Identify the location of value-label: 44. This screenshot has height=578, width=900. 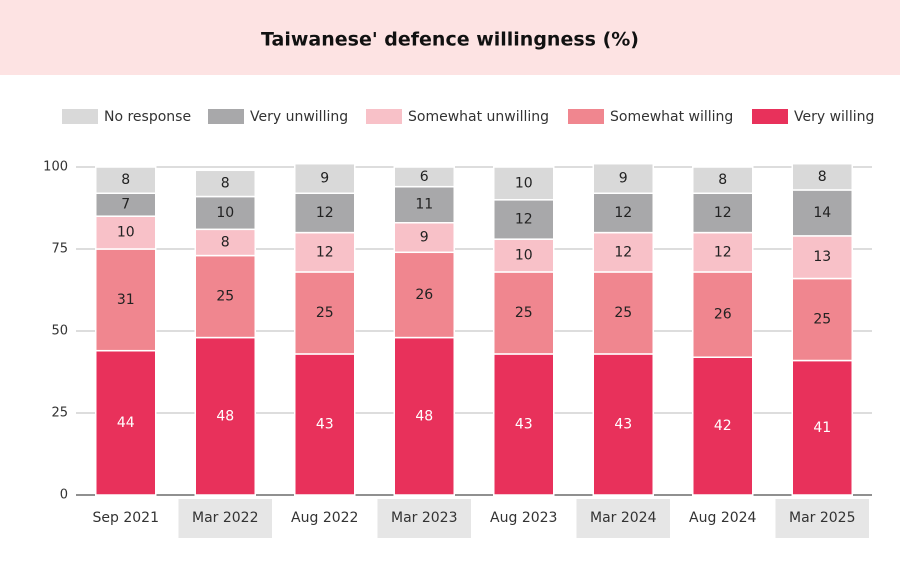
(126, 423).